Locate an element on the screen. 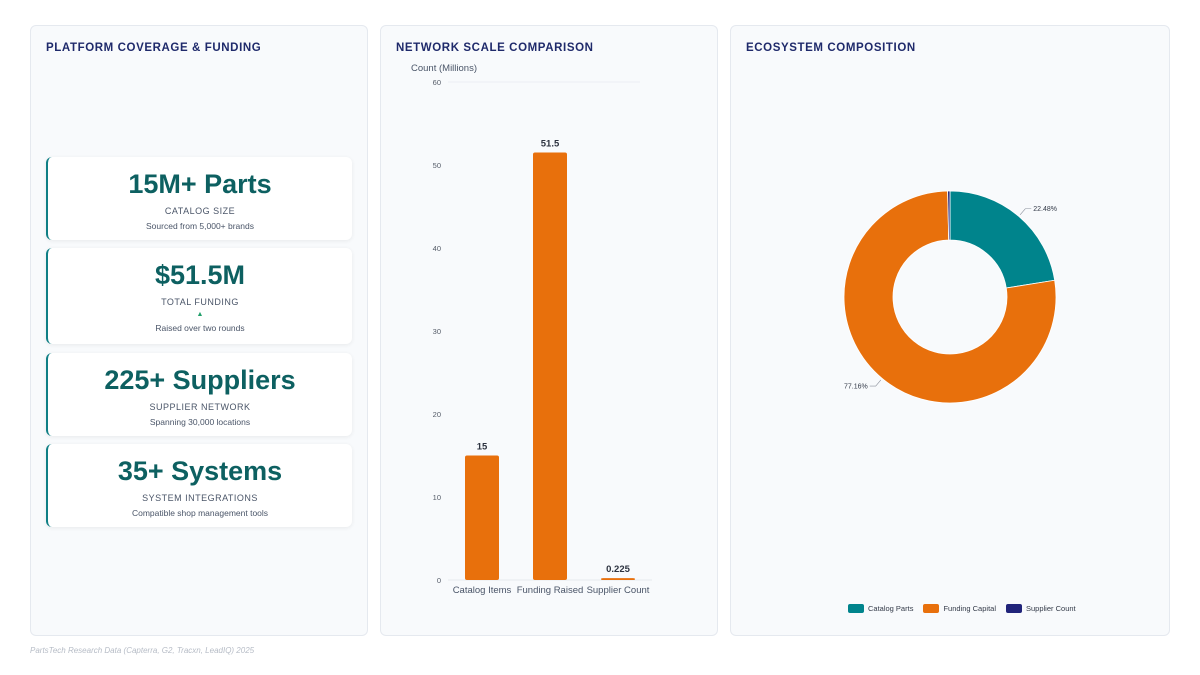 The width and height of the screenshot is (1200, 675). kpi-sub: Sourced from 5,000+ brands is located at coordinates (200, 226).